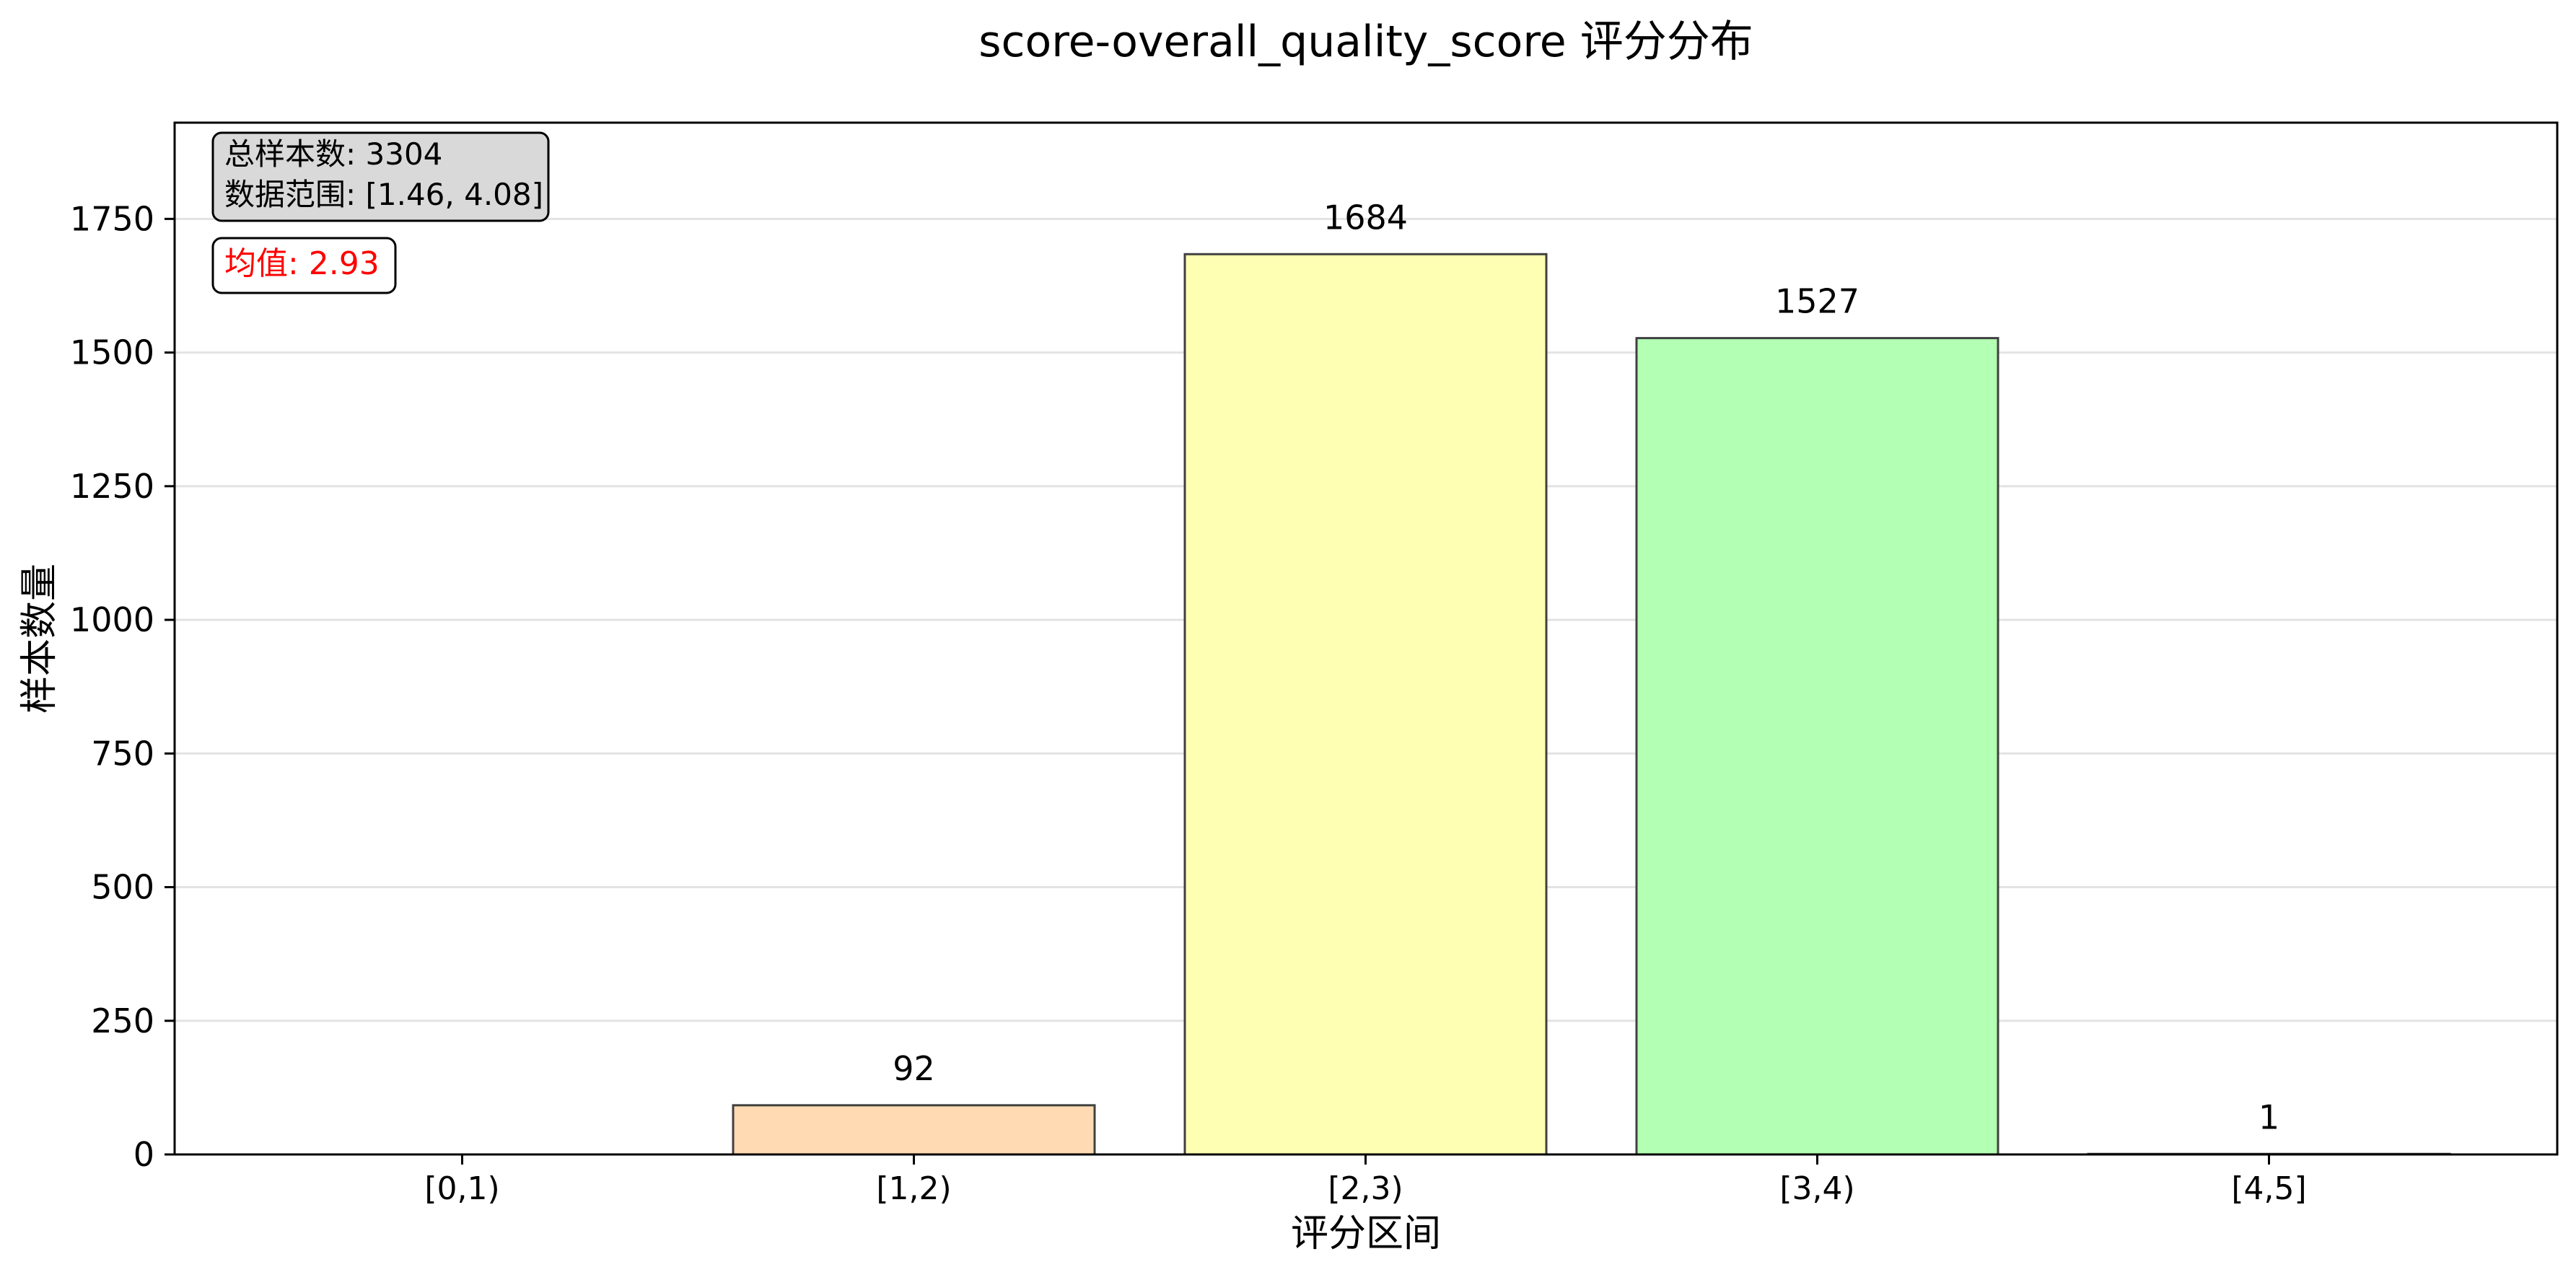 This screenshot has height=1280, width=2576. I want to click on y-tick-label-4: 1000, so click(112, 619).